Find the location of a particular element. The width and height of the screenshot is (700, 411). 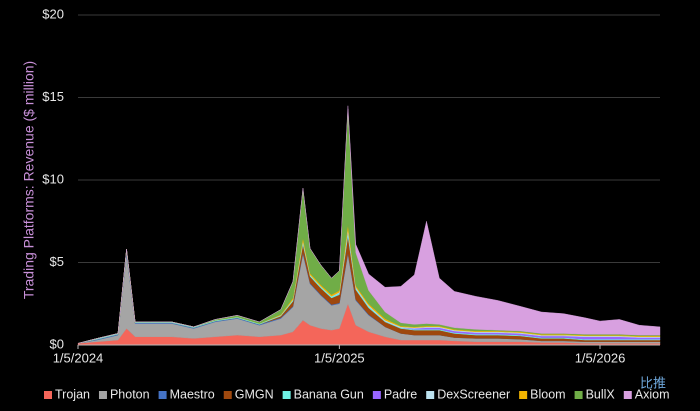

y-tick-label: $5 is located at coordinates (57, 261).